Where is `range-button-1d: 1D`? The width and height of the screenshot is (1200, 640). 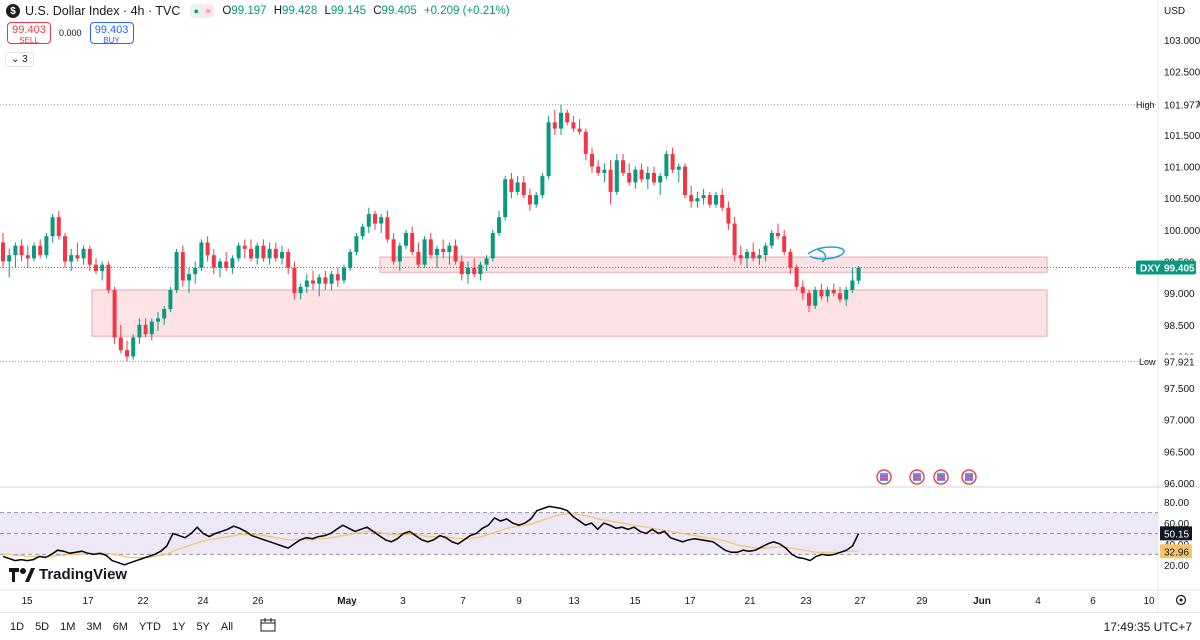
range-button-1d: 1D is located at coordinates (17, 626).